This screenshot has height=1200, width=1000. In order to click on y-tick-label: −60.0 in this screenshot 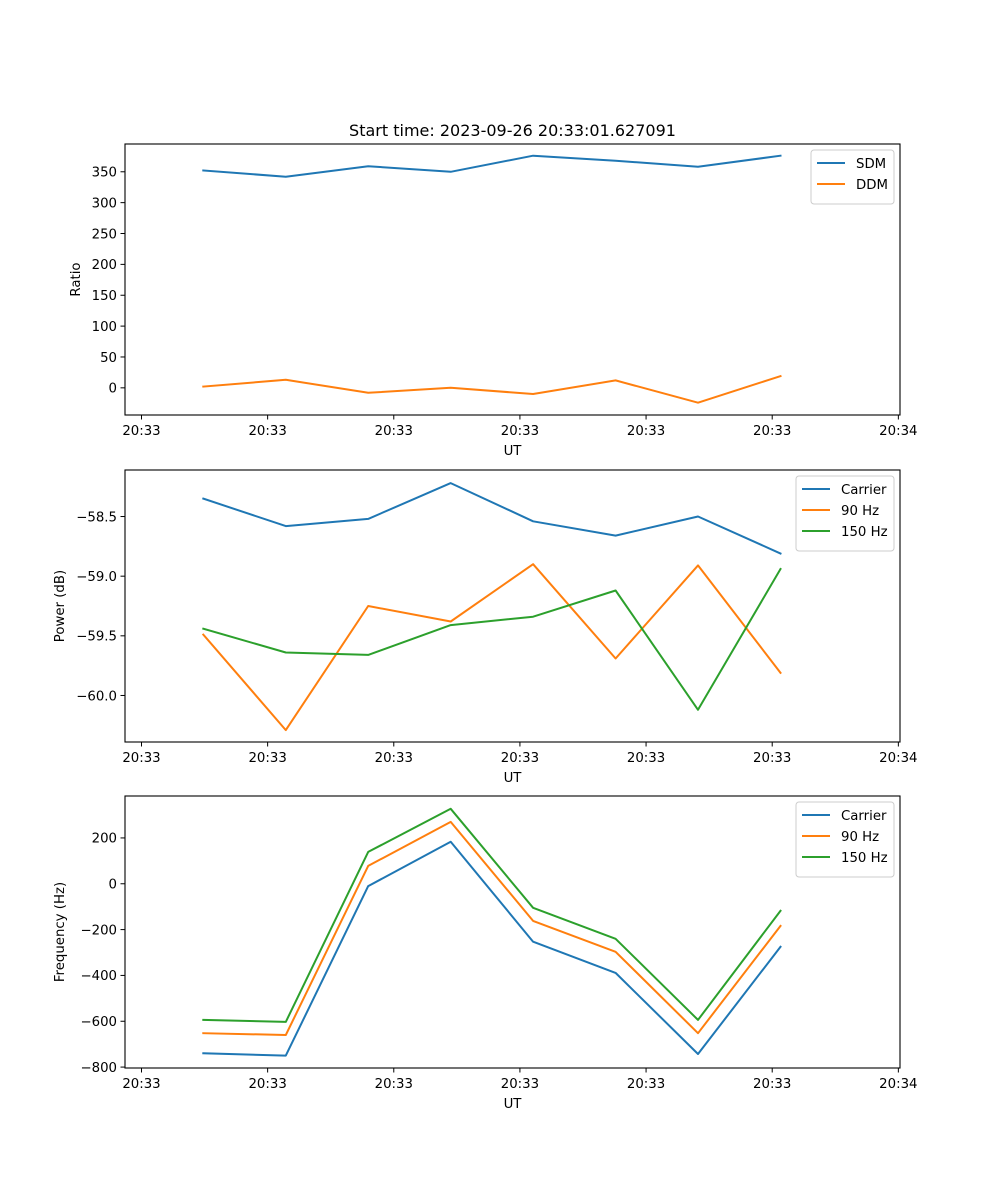, I will do `click(96, 696)`.